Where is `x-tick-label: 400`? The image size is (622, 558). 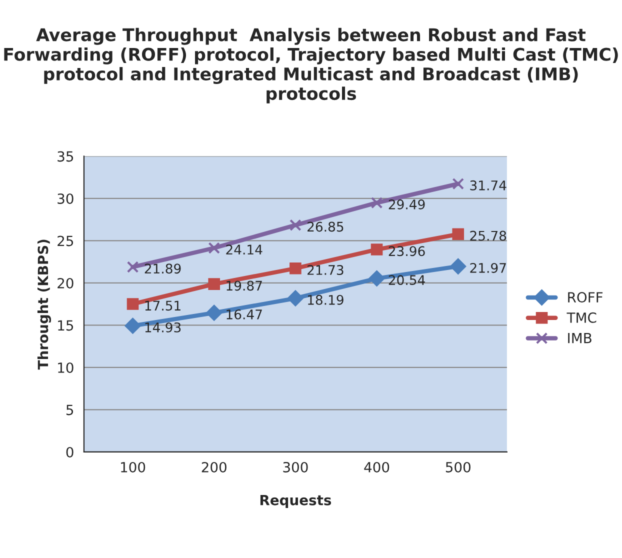
x-tick-label: 400 is located at coordinates (377, 467).